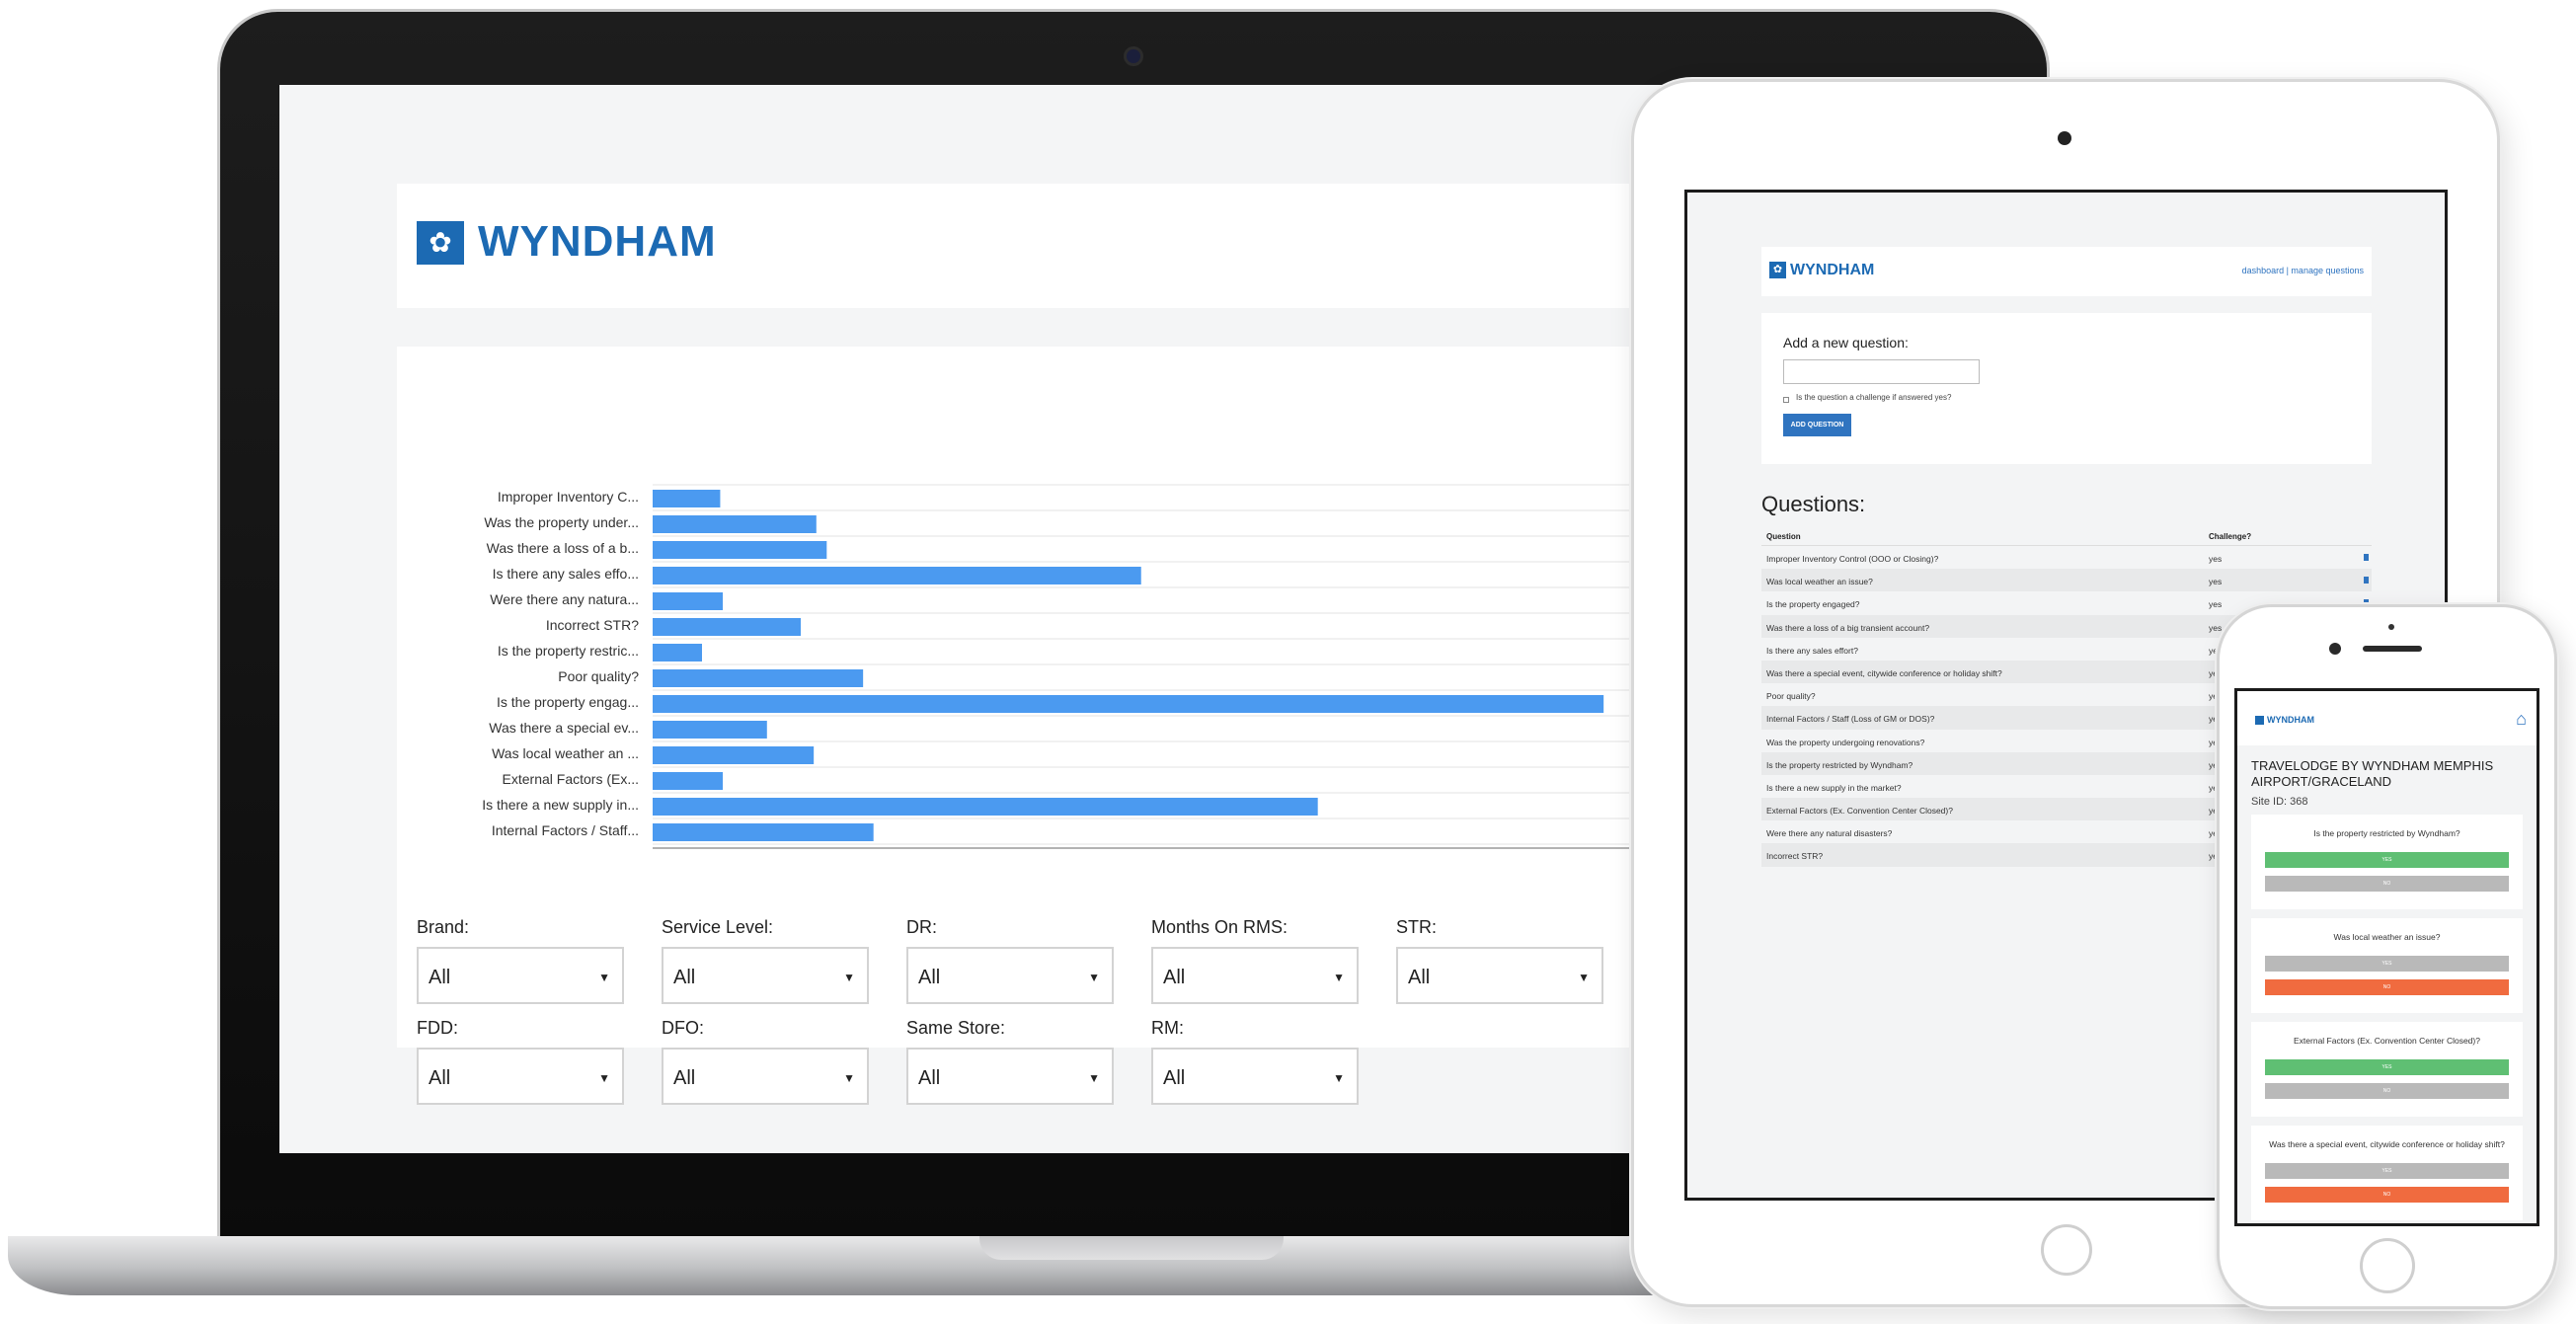  Describe the element at coordinates (1829, 833) in the screenshot. I see `question-cell: Were there any natural disasters?` at that location.